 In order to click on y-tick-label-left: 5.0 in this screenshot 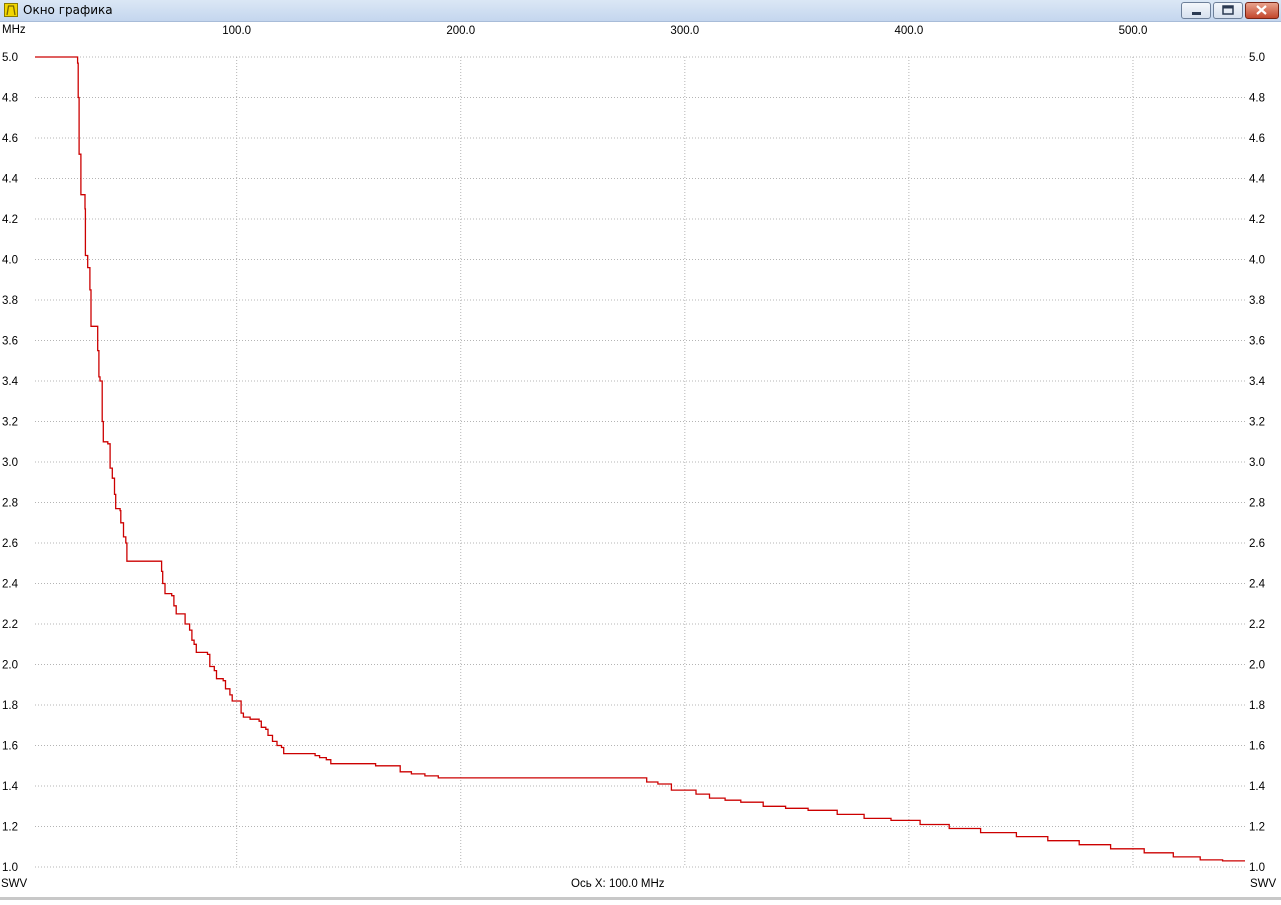, I will do `click(10, 58)`.